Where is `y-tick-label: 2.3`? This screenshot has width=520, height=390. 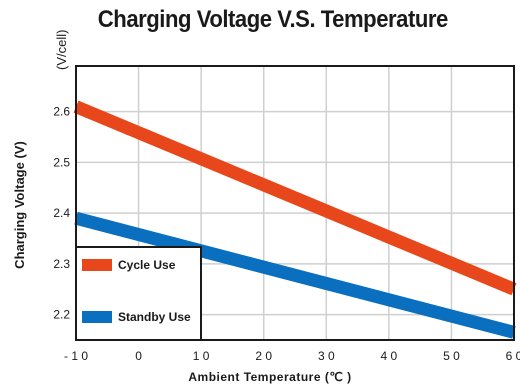 y-tick-label: 2.3 is located at coordinates (61, 264).